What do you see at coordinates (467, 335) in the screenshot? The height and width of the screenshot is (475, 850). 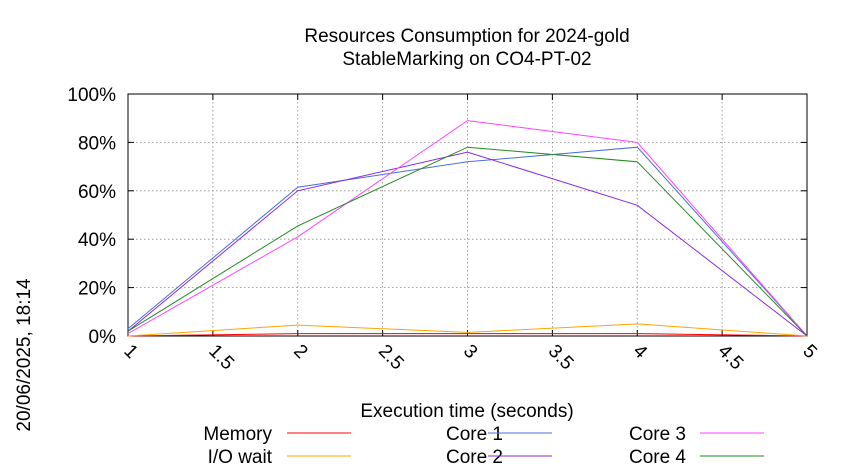 I see `series-line-memory` at bounding box center [467, 335].